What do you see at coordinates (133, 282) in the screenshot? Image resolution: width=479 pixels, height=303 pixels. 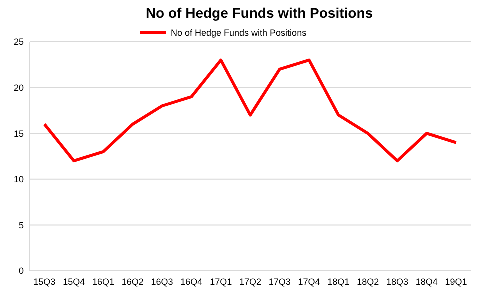 I see `x-tick-label: 16Q2` at bounding box center [133, 282].